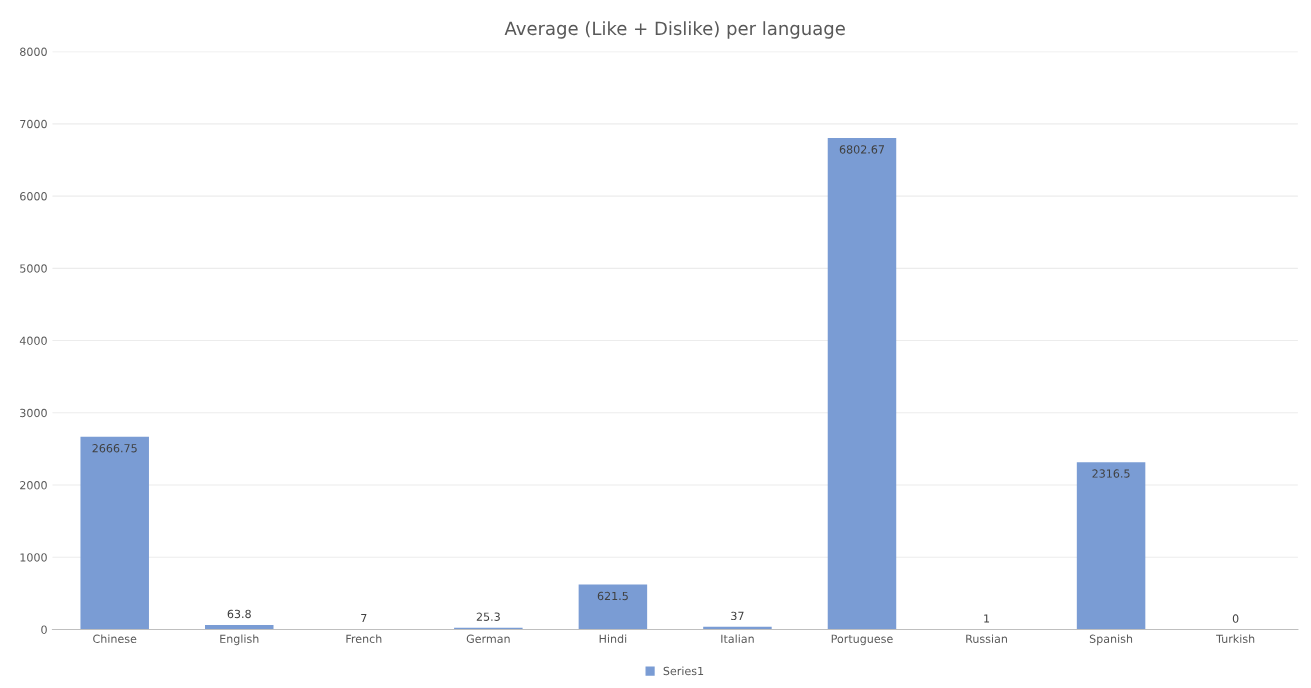 This screenshot has width=1311, height=688. Describe the element at coordinates (33, 340) in the screenshot. I see `y-tick-label: 4000` at that location.